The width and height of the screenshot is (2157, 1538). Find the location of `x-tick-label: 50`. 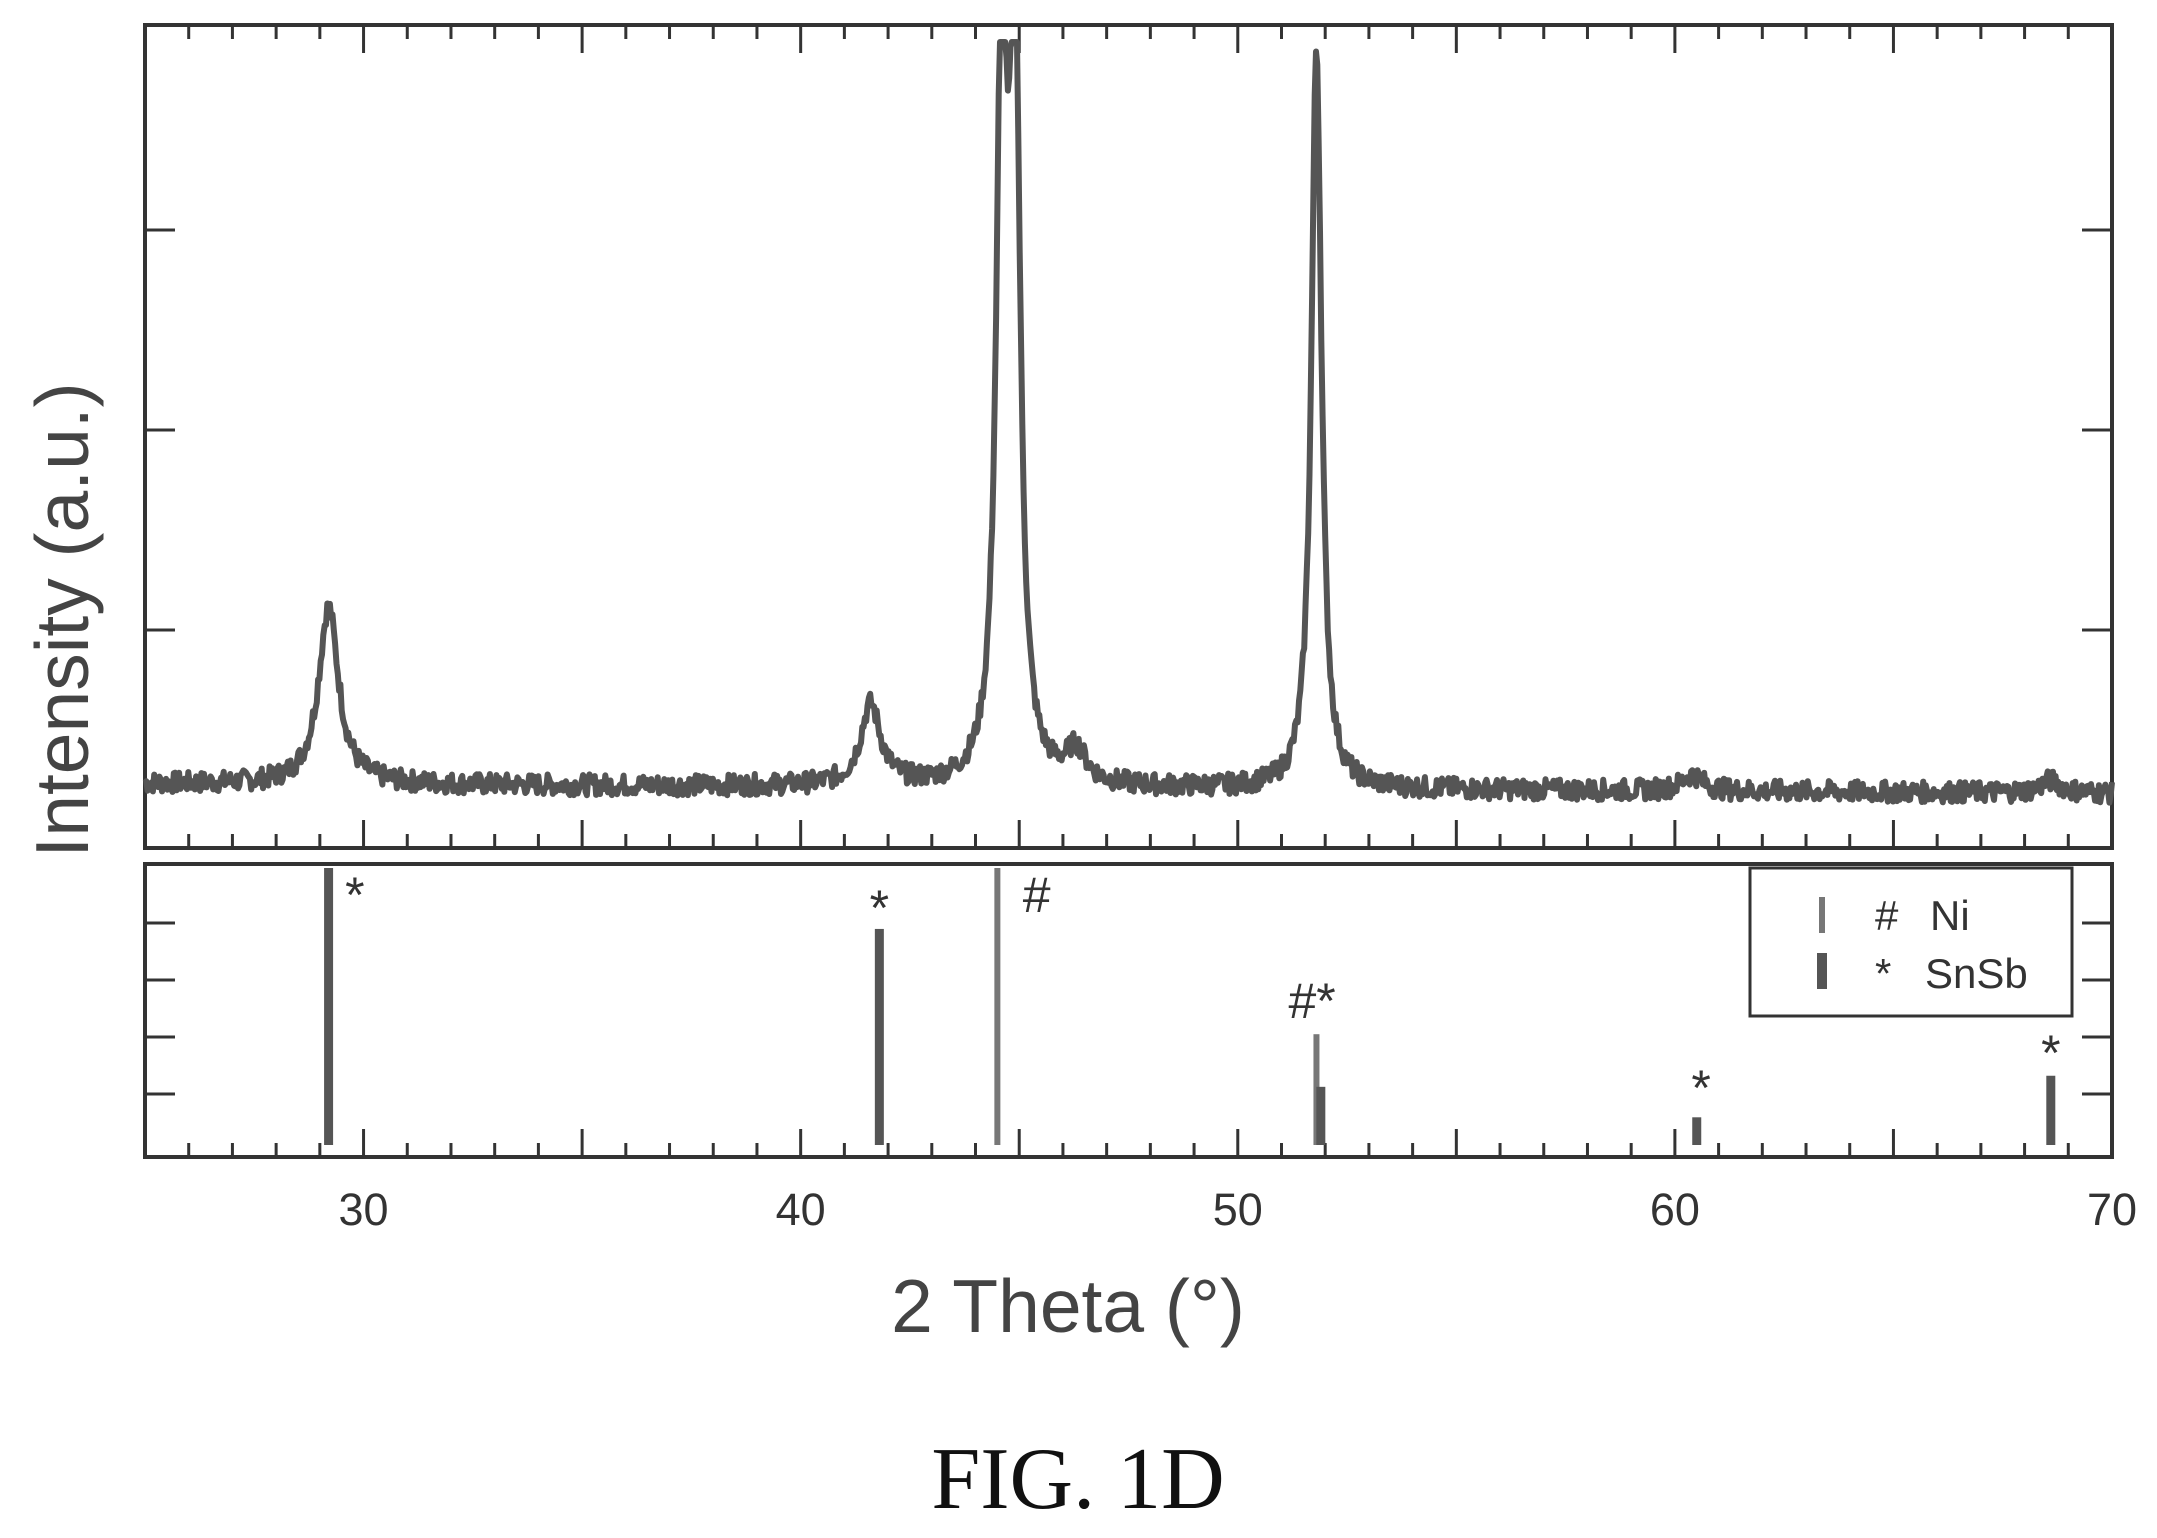

x-tick-label: 50 is located at coordinates (1238, 1209).